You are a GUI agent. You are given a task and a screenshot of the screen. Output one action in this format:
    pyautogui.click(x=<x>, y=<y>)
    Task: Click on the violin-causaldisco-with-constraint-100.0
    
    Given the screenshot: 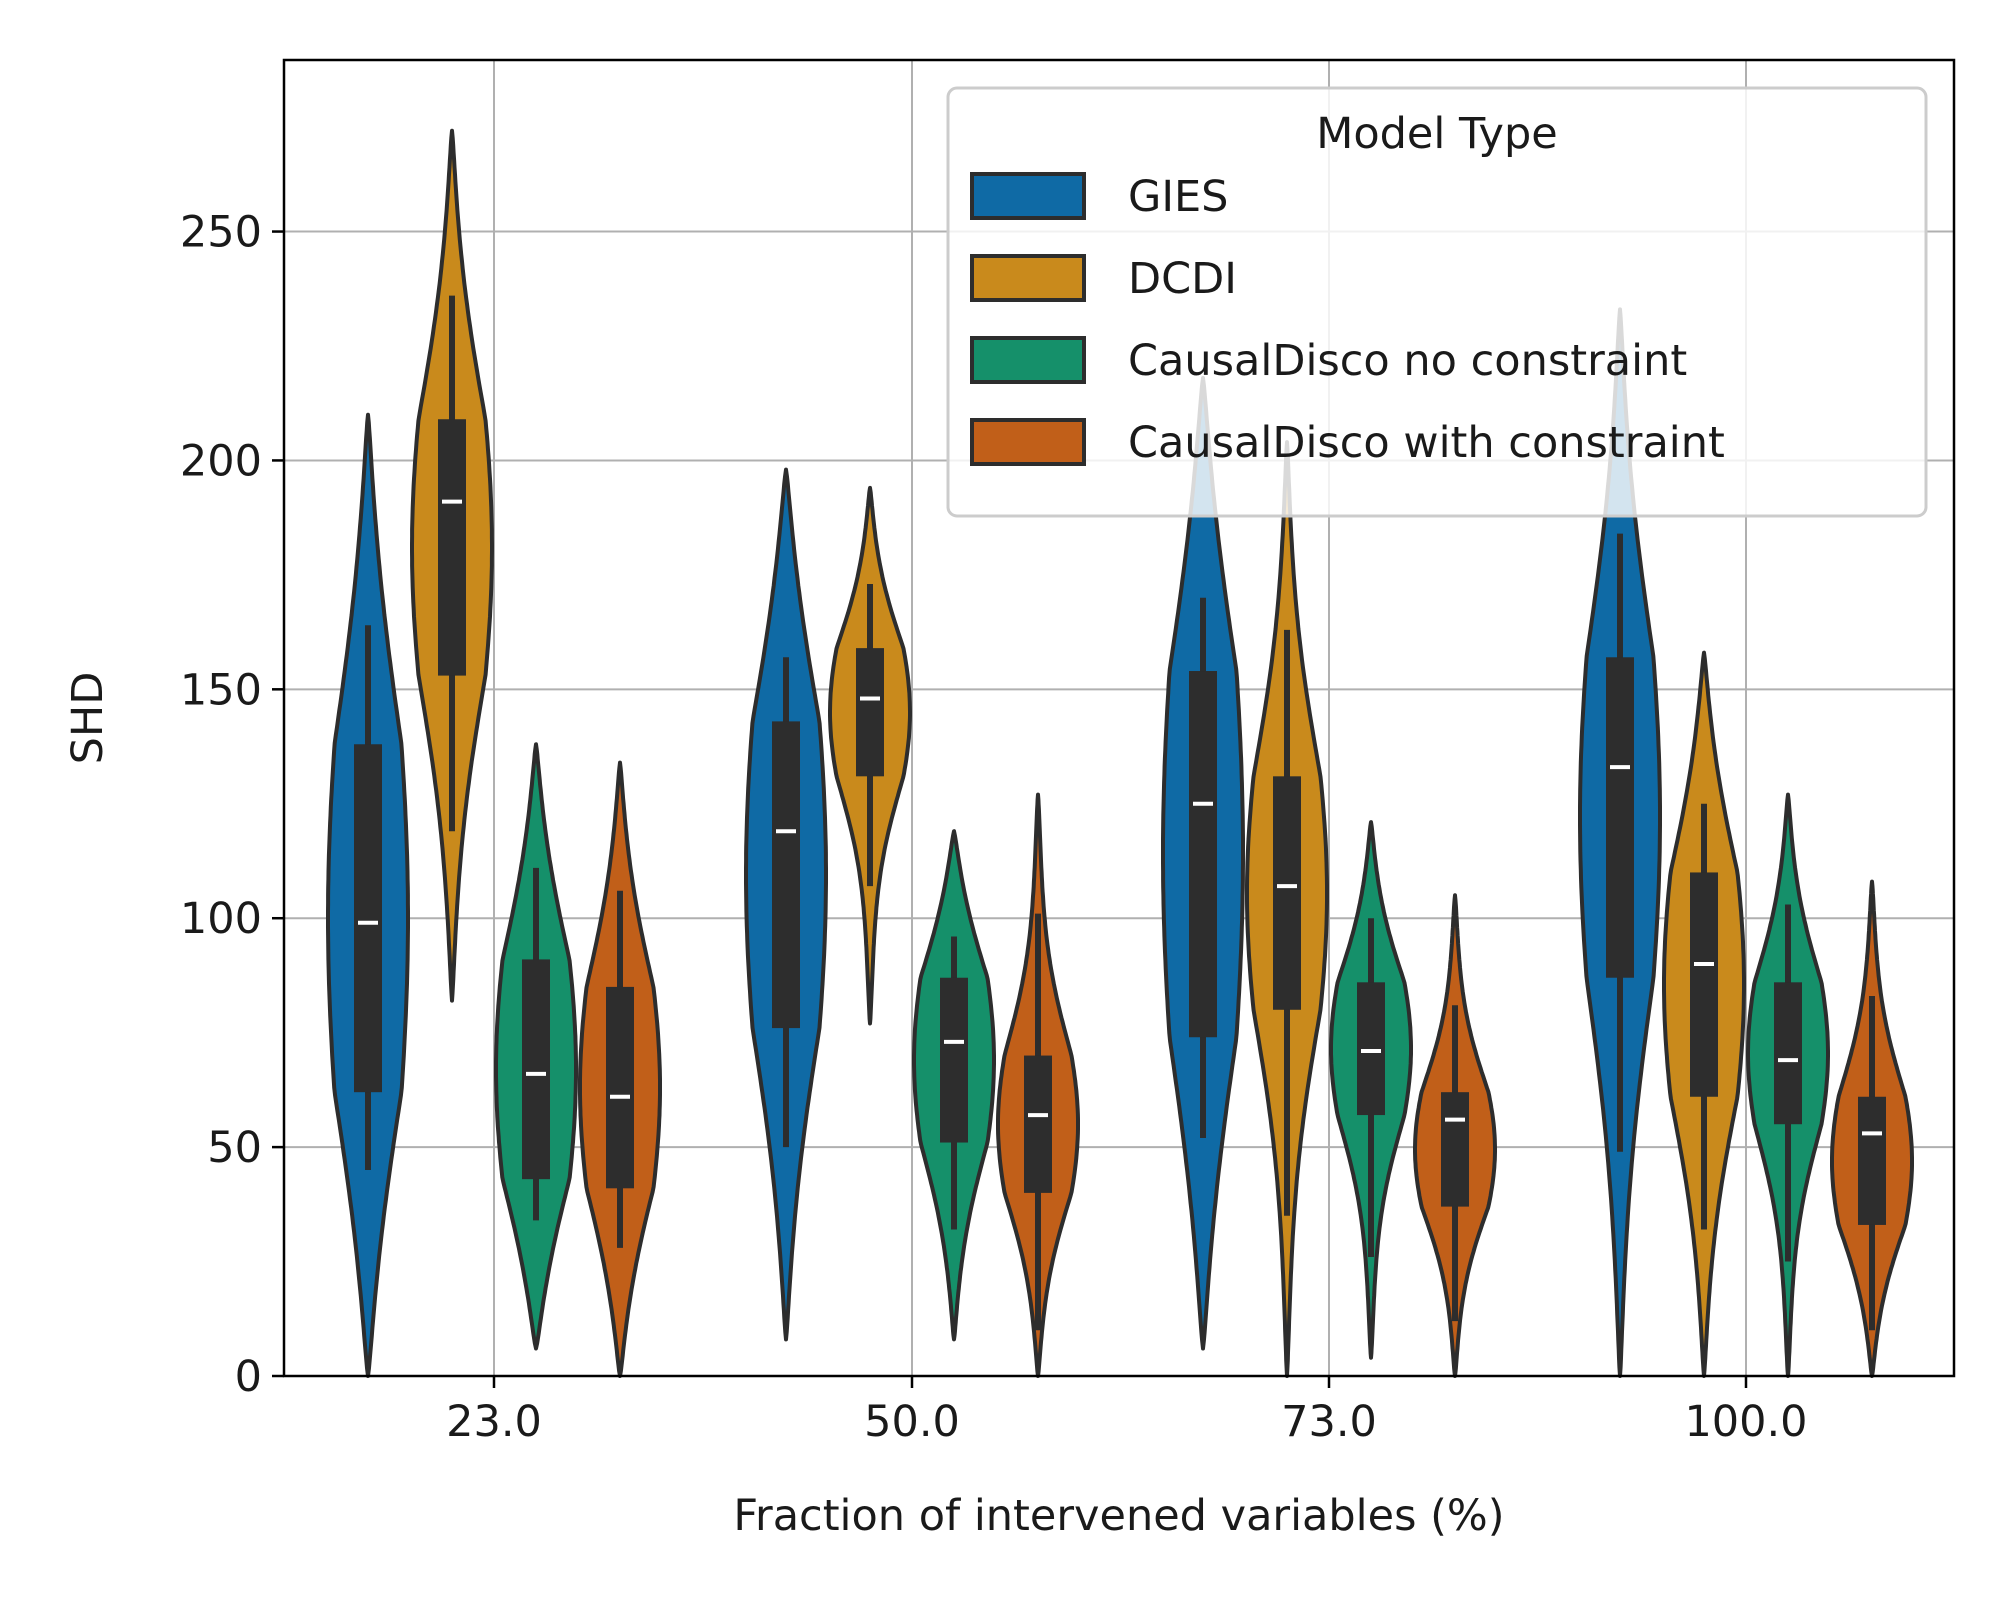 What is the action you would take?
    pyautogui.click(x=1872, y=1128)
    